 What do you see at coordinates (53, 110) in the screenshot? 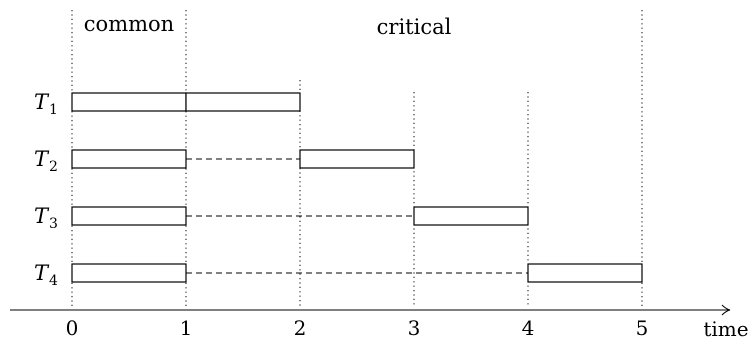
I see `task-subscript: 1` at bounding box center [53, 110].